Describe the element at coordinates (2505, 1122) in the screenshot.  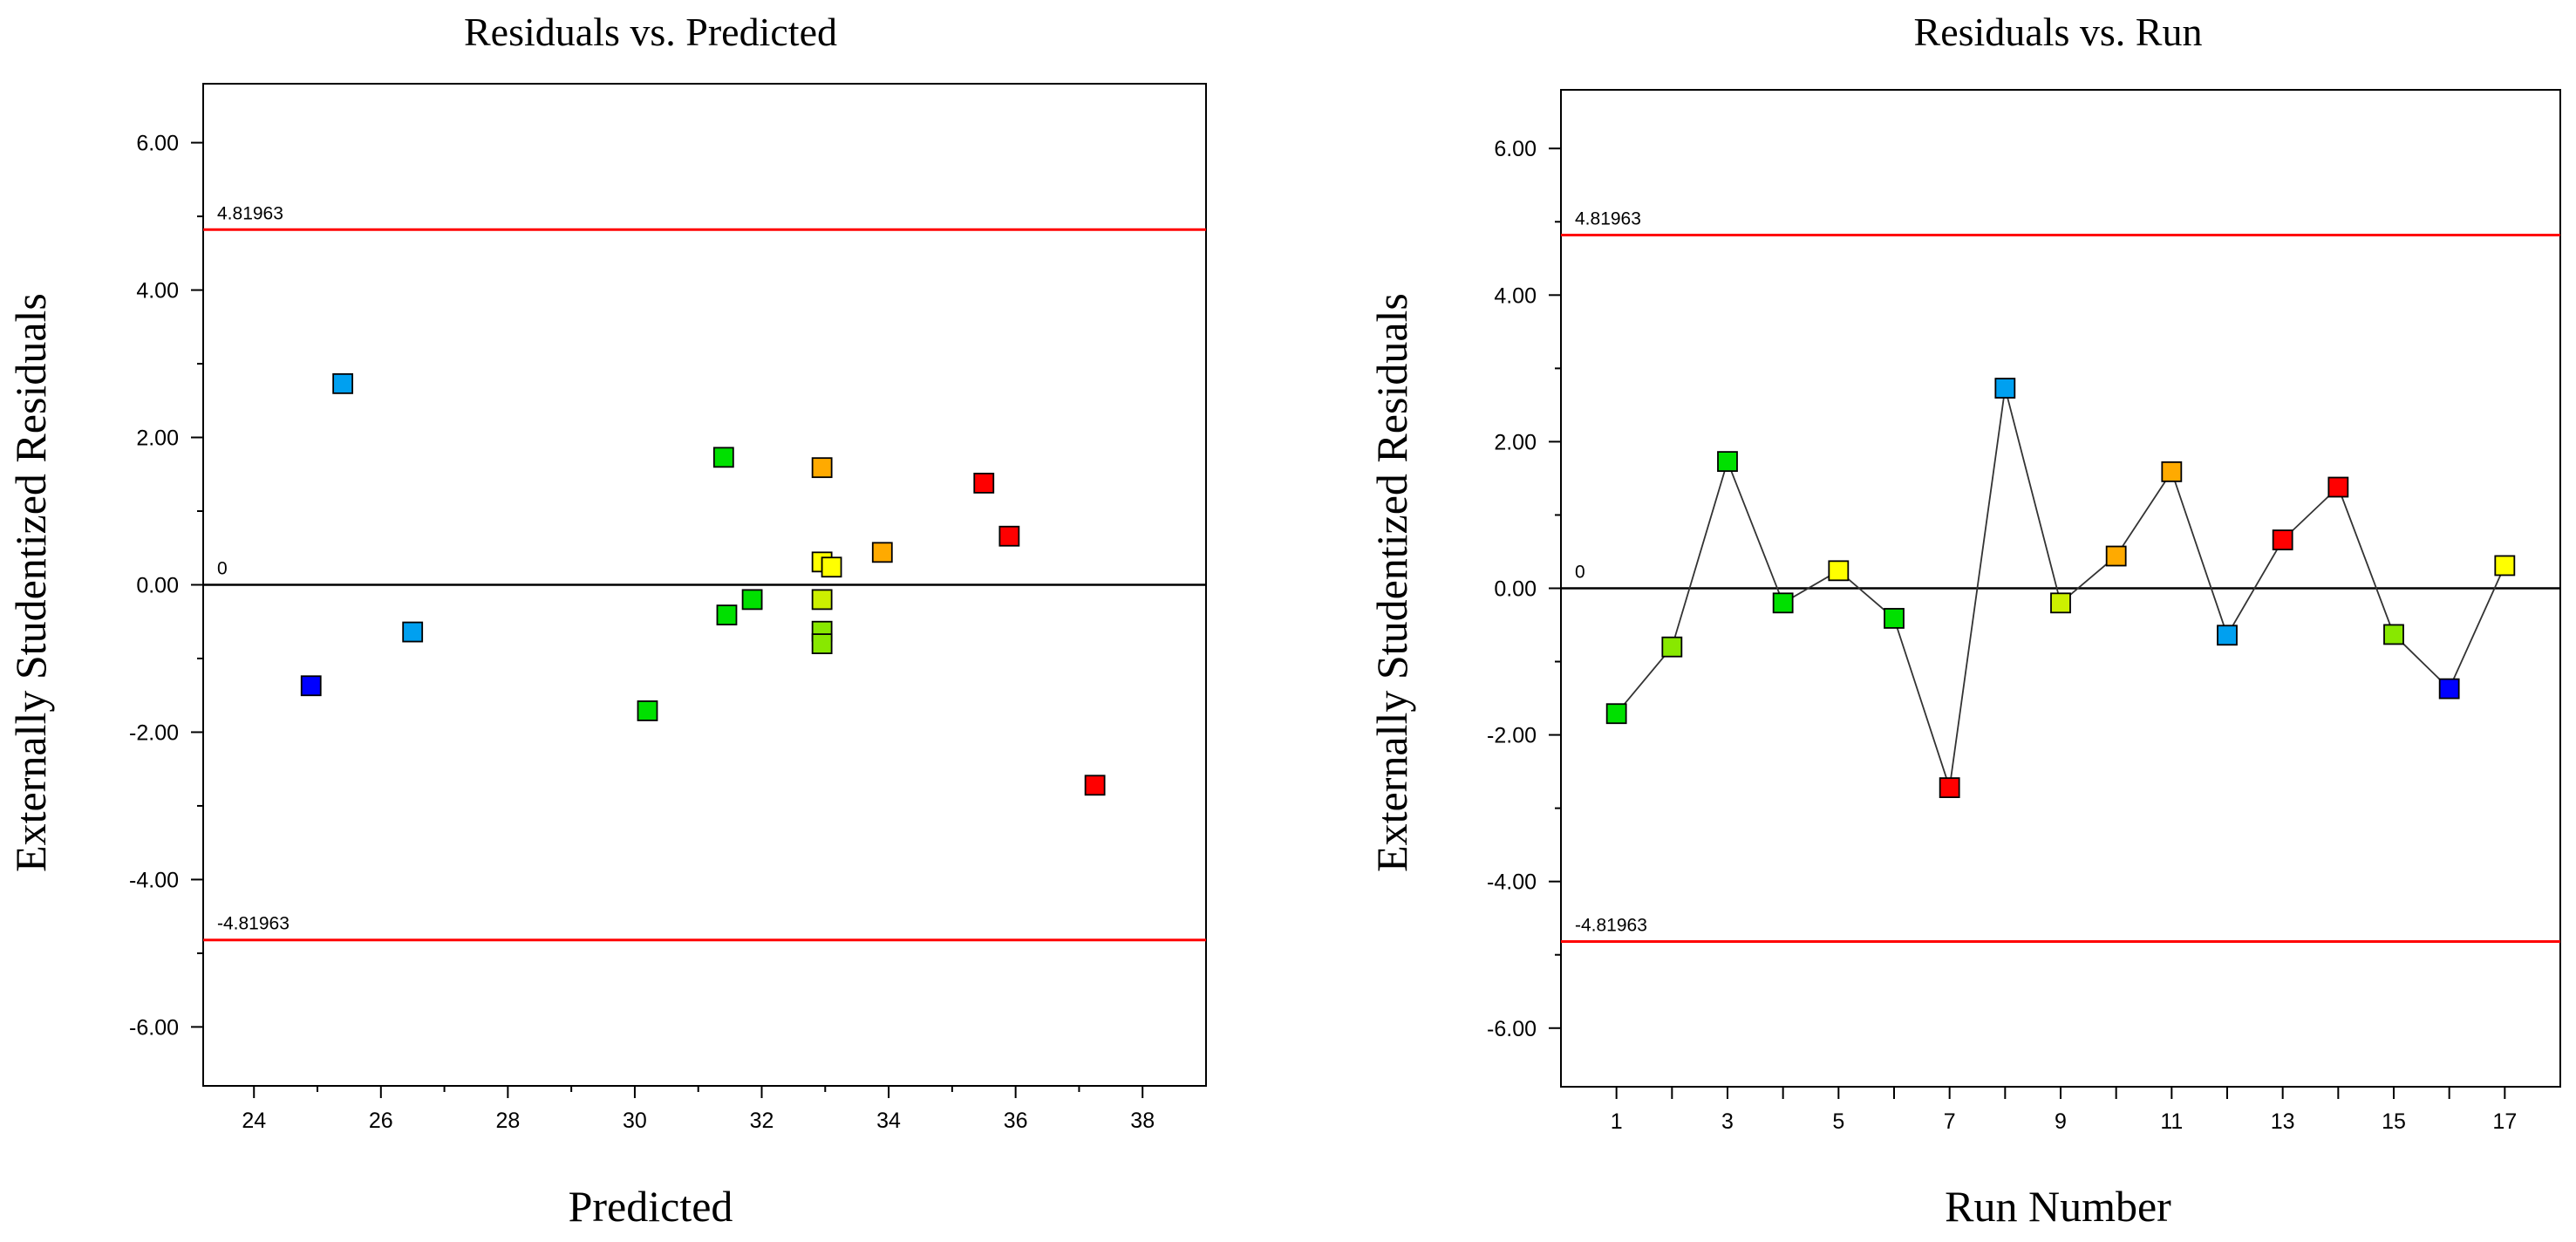
I see `x-tick-label: 17` at that location.